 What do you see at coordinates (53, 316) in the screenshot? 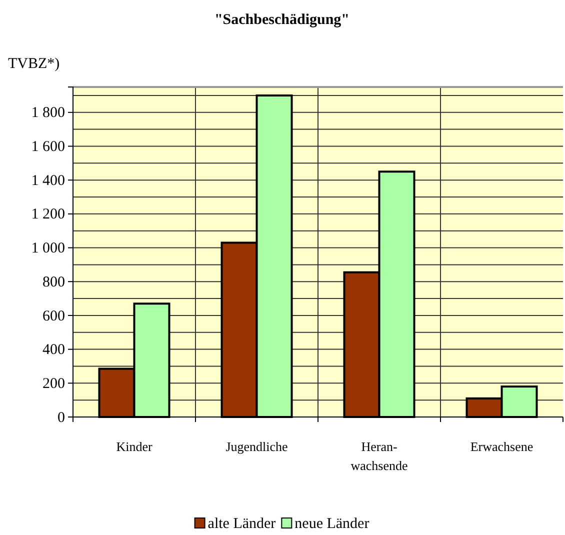
I see `y-tick-label: 600` at bounding box center [53, 316].